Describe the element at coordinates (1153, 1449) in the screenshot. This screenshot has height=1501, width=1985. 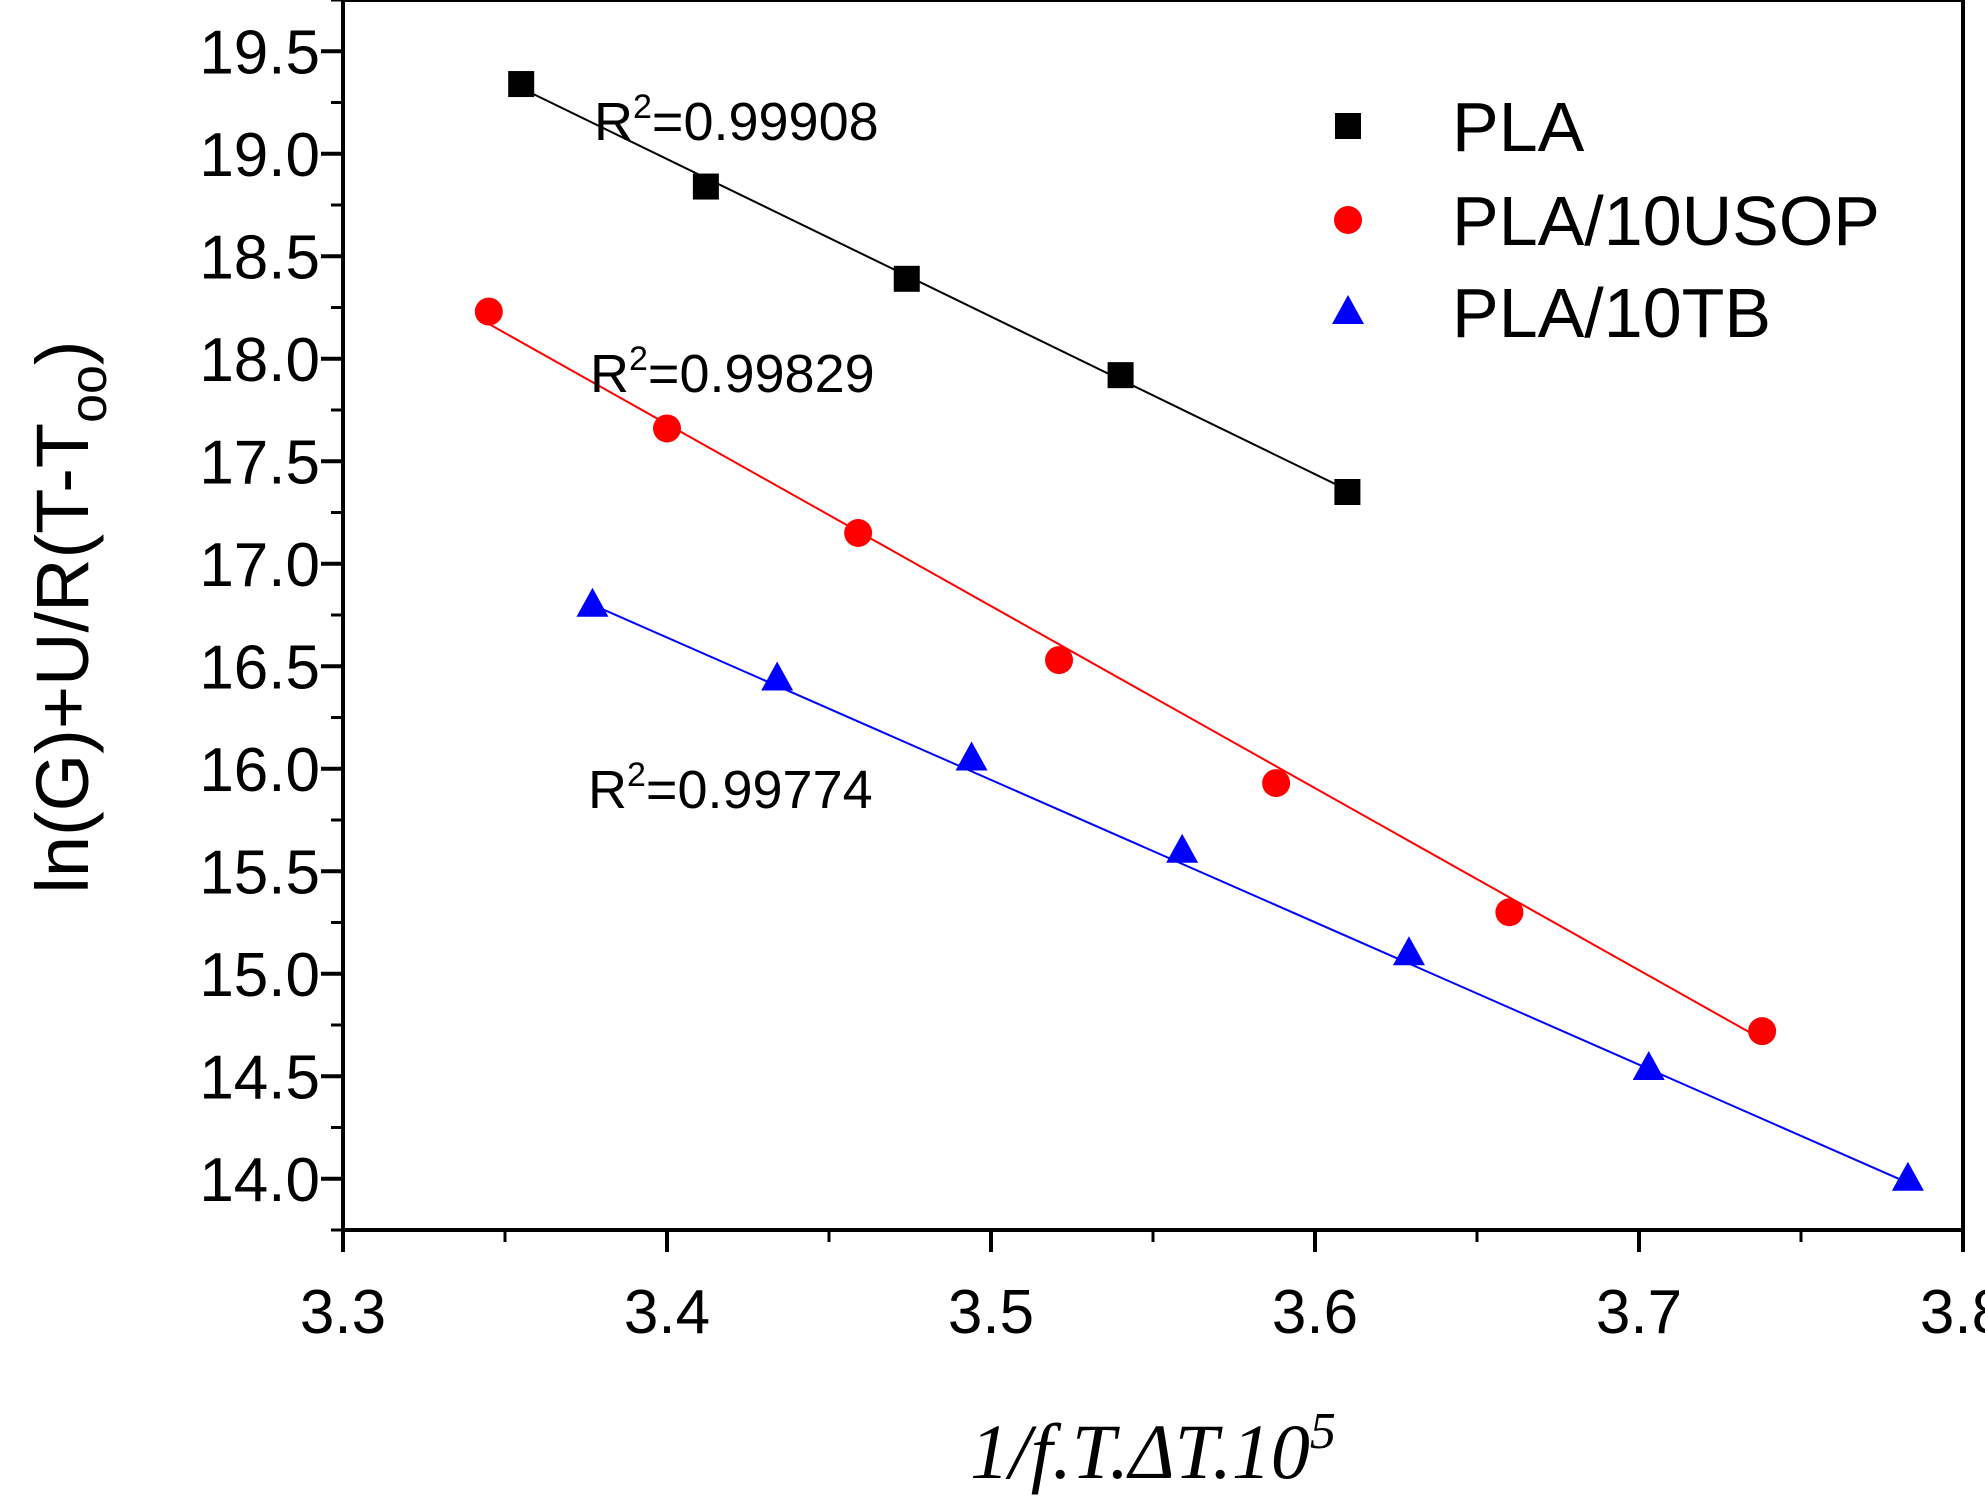
I see `x-axis-title: 1/f.T.ΔT.105` at that location.